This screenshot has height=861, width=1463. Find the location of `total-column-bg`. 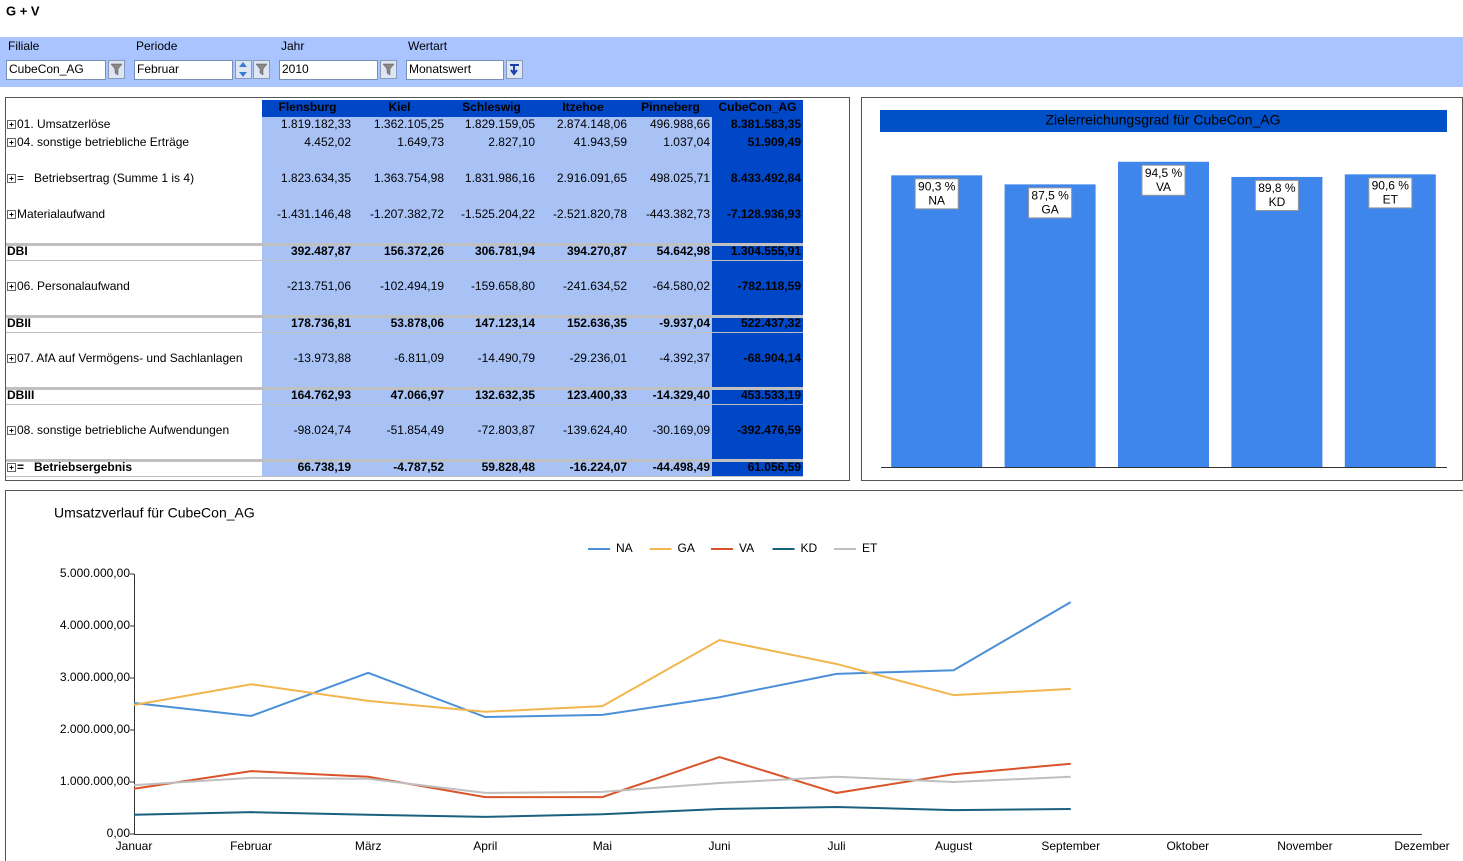

total-column-bg is located at coordinates (757, 288).